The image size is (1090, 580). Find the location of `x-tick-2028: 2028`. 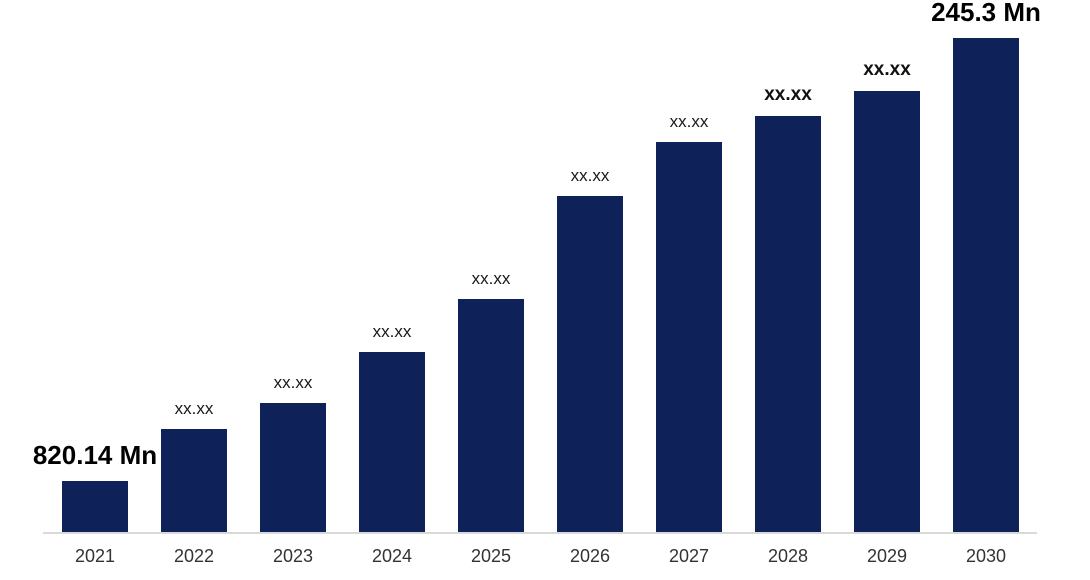

x-tick-2028: 2028 is located at coordinates (788, 556).